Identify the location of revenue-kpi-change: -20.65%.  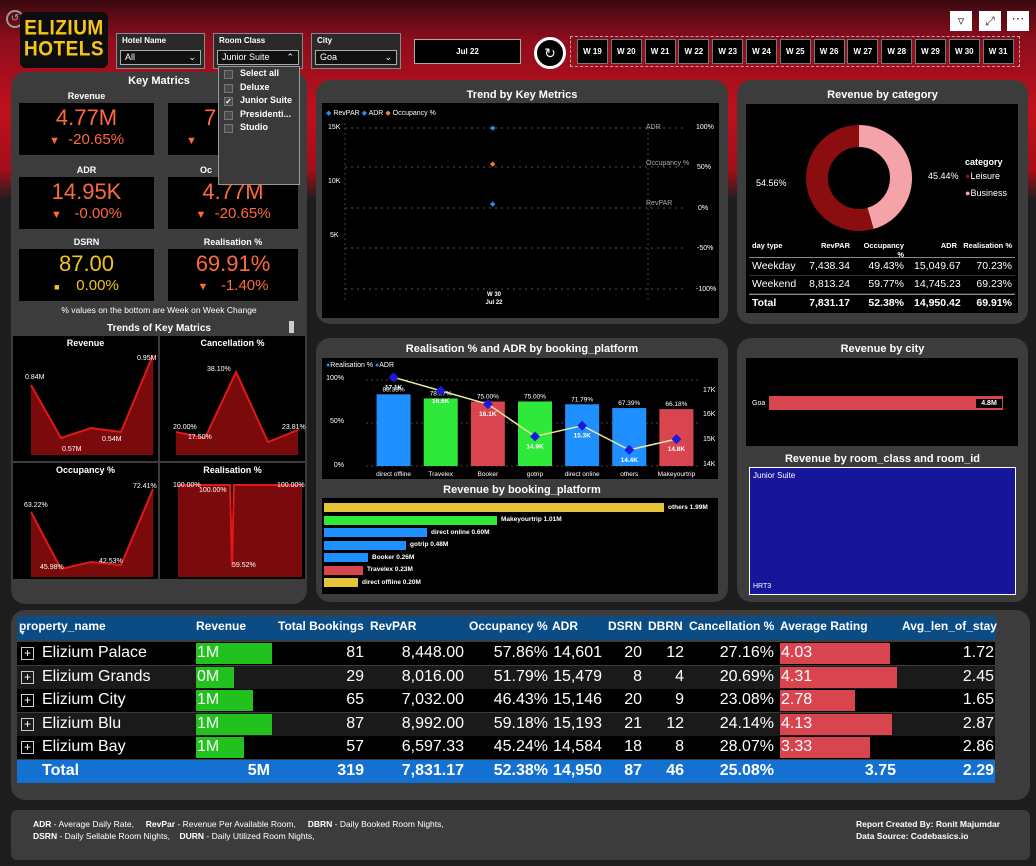
(96, 139).